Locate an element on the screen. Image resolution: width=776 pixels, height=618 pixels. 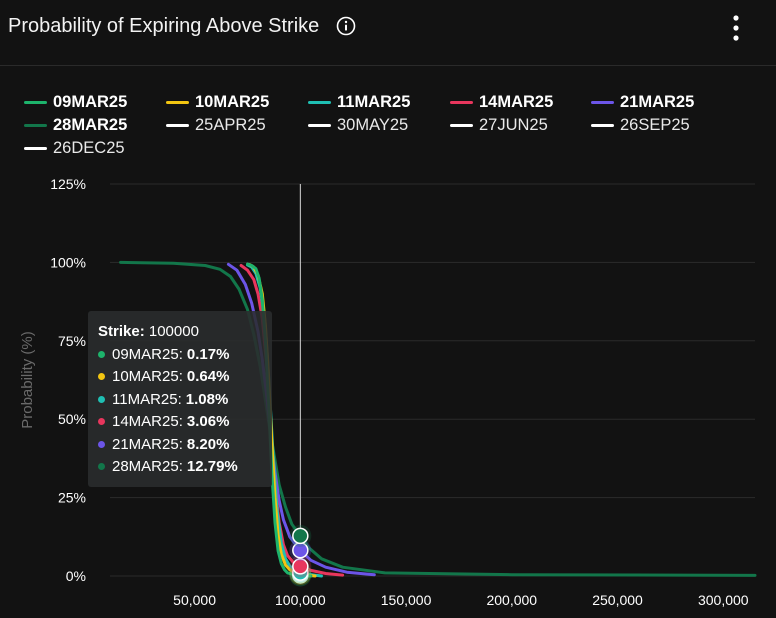
legend-item: 28MAR25 is located at coordinates (75, 125).